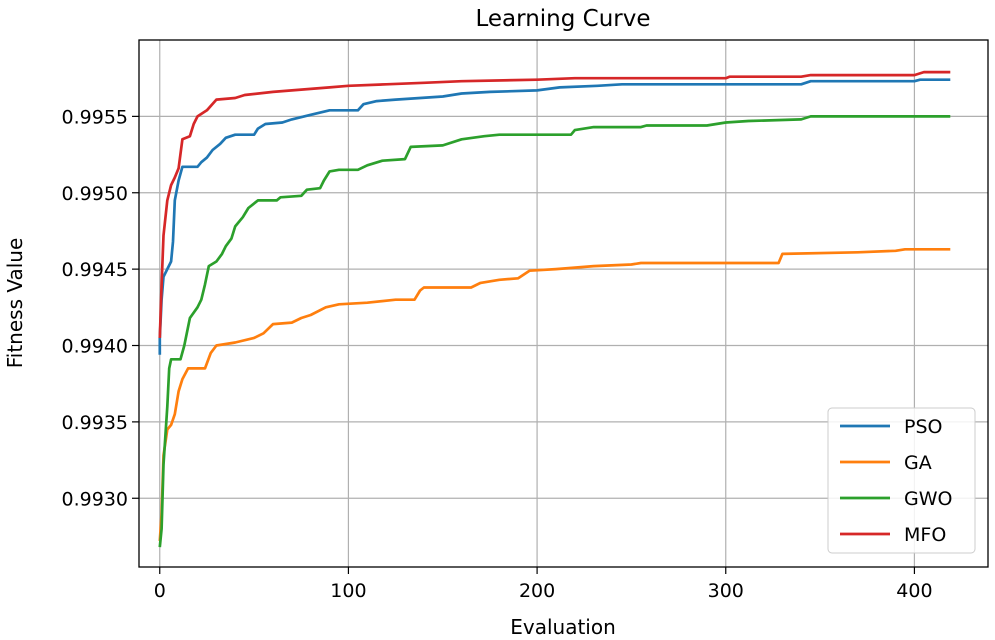 The image size is (995, 640). What do you see at coordinates (95, 499) in the screenshot?
I see `y-tick-label: 0.9930` at bounding box center [95, 499].